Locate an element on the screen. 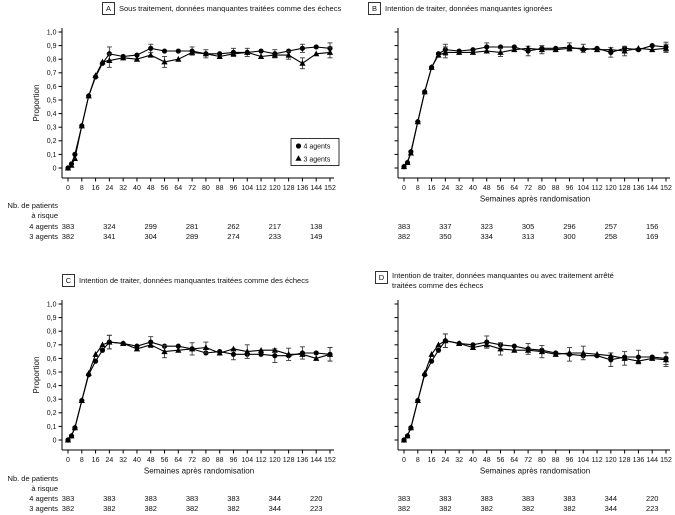 Image resolution: width=675 pixels, height=515 pixels. risk-value: 223 is located at coordinates (316, 508).